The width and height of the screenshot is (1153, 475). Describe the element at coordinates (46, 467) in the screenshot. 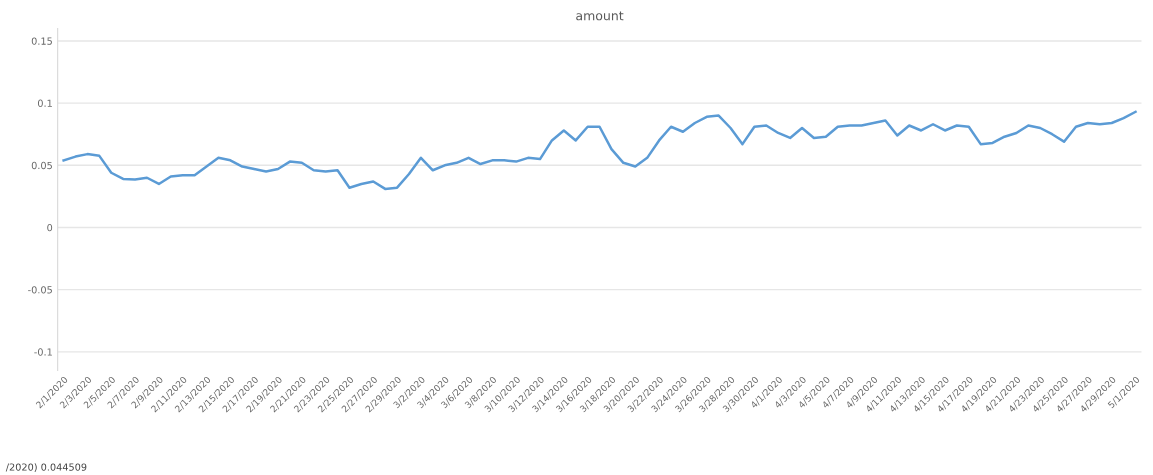

I see `text: /2020) 0.044509` at that location.